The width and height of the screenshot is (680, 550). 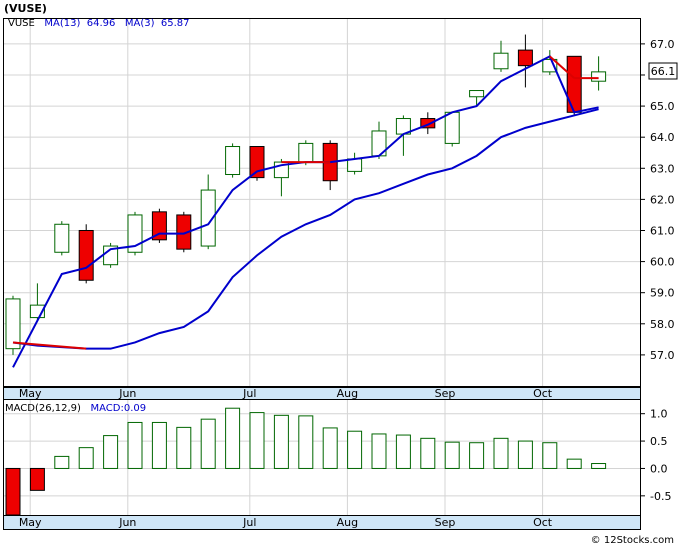 What do you see at coordinates (113, 408) in the screenshot?
I see `macd-legend-part: MACD:0.09` at bounding box center [113, 408].